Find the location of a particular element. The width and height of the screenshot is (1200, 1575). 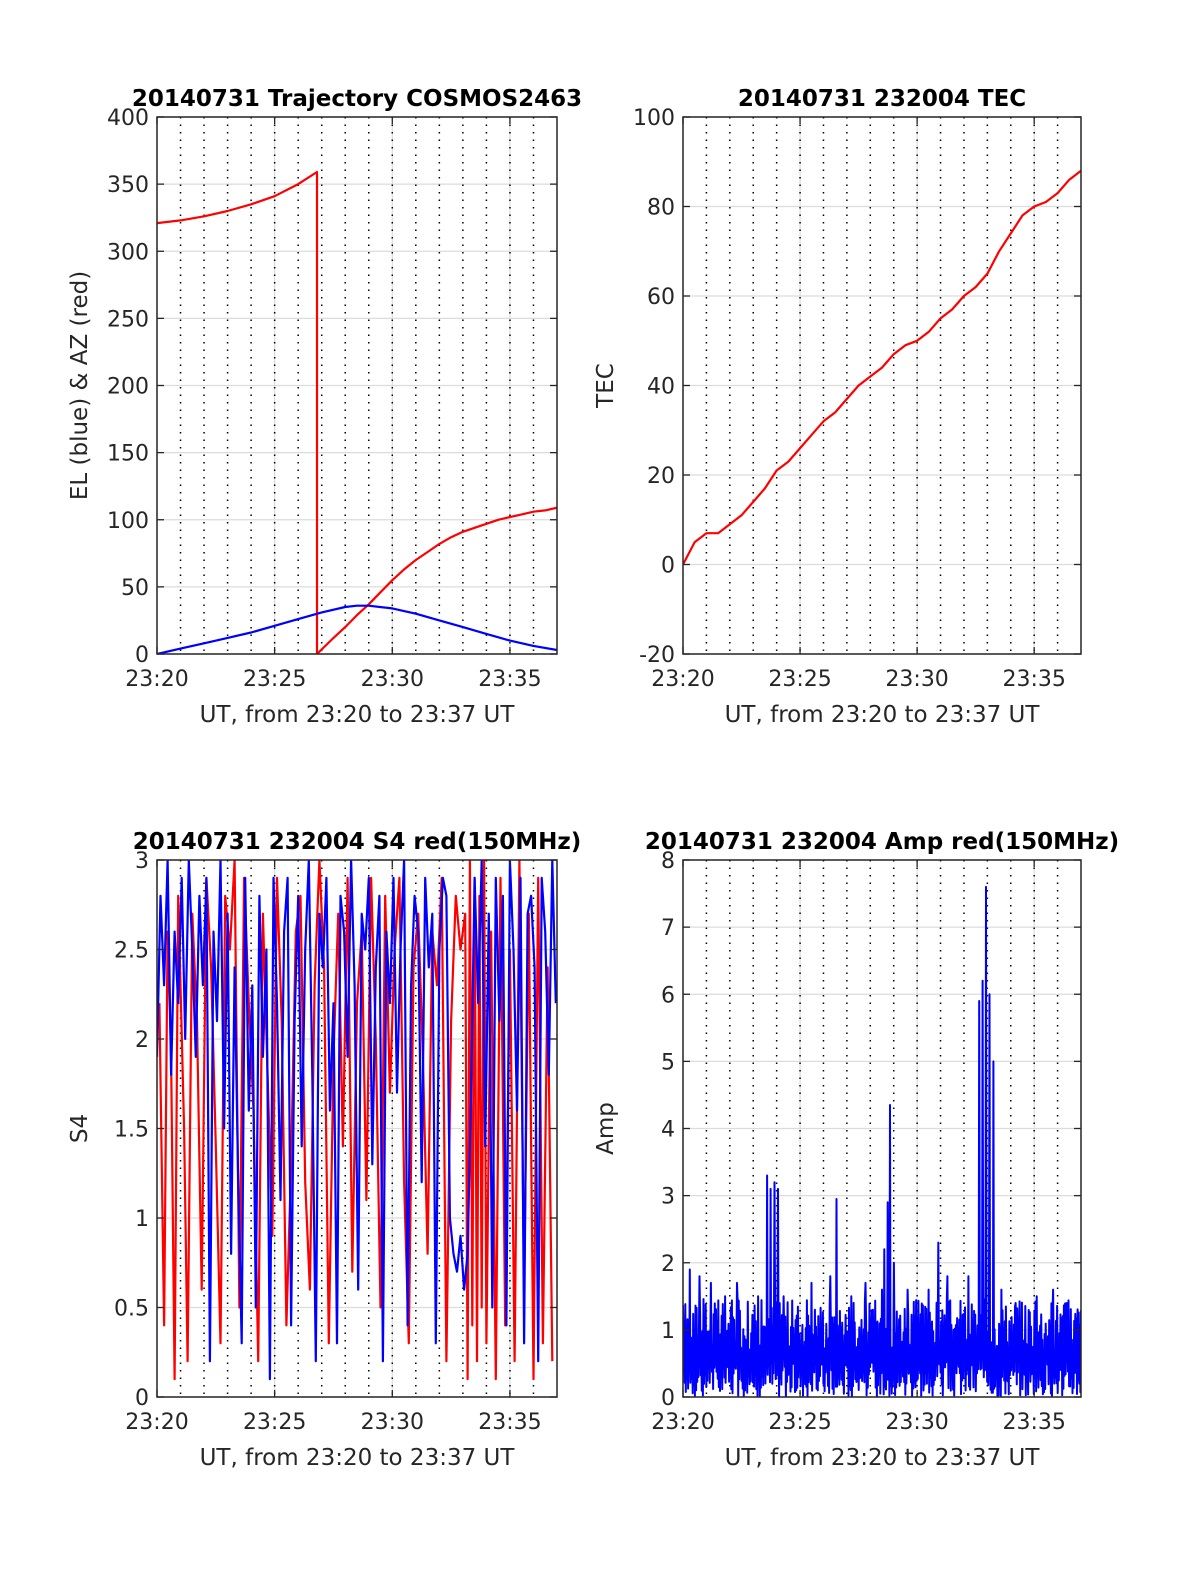

y-tick-label: -20 is located at coordinates (657, 655).